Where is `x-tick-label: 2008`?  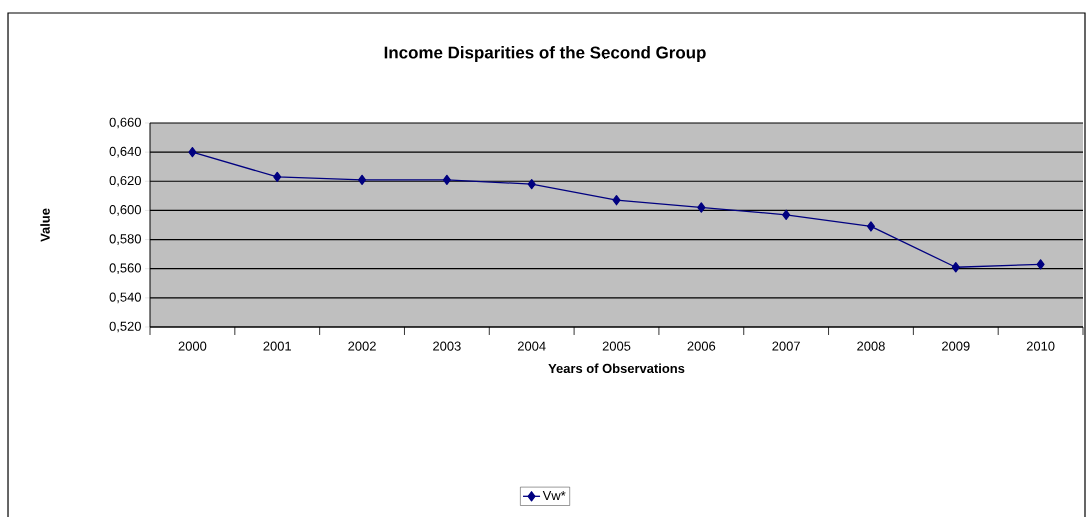 x-tick-label: 2008 is located at coordinates (871, 346).